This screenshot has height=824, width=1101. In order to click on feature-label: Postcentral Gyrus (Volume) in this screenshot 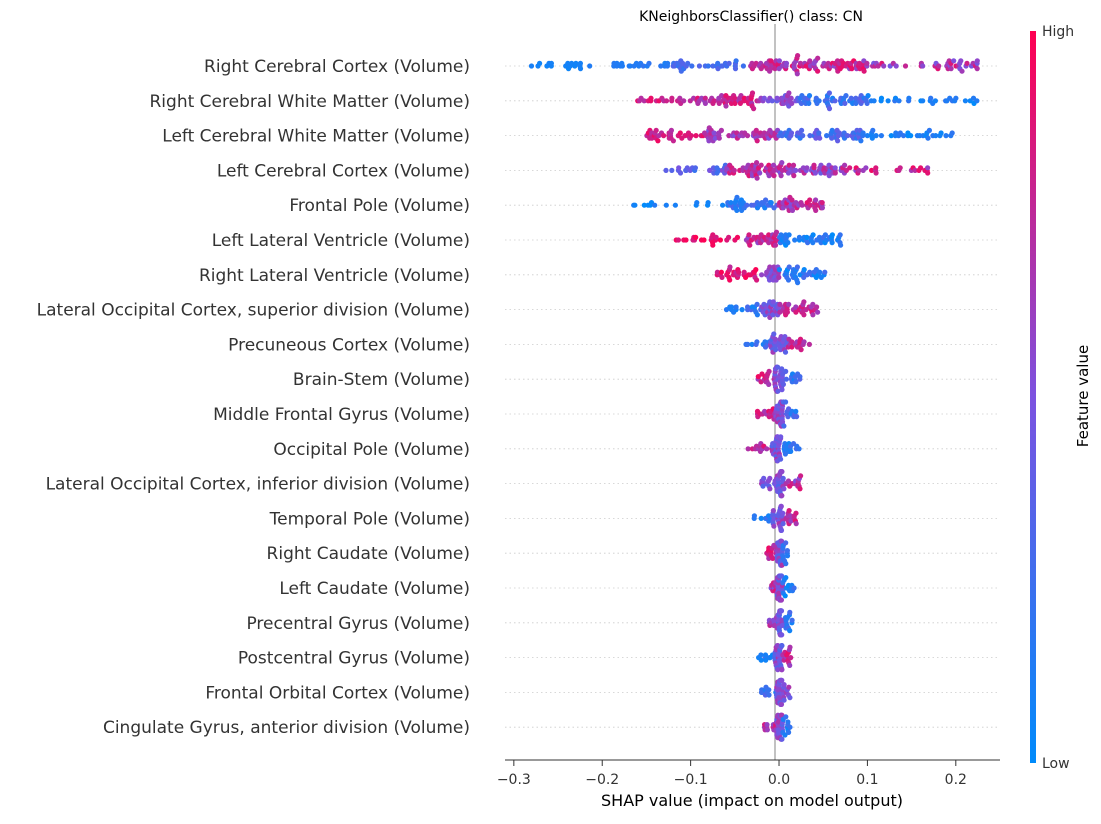, I will do `click(354, 659)`.